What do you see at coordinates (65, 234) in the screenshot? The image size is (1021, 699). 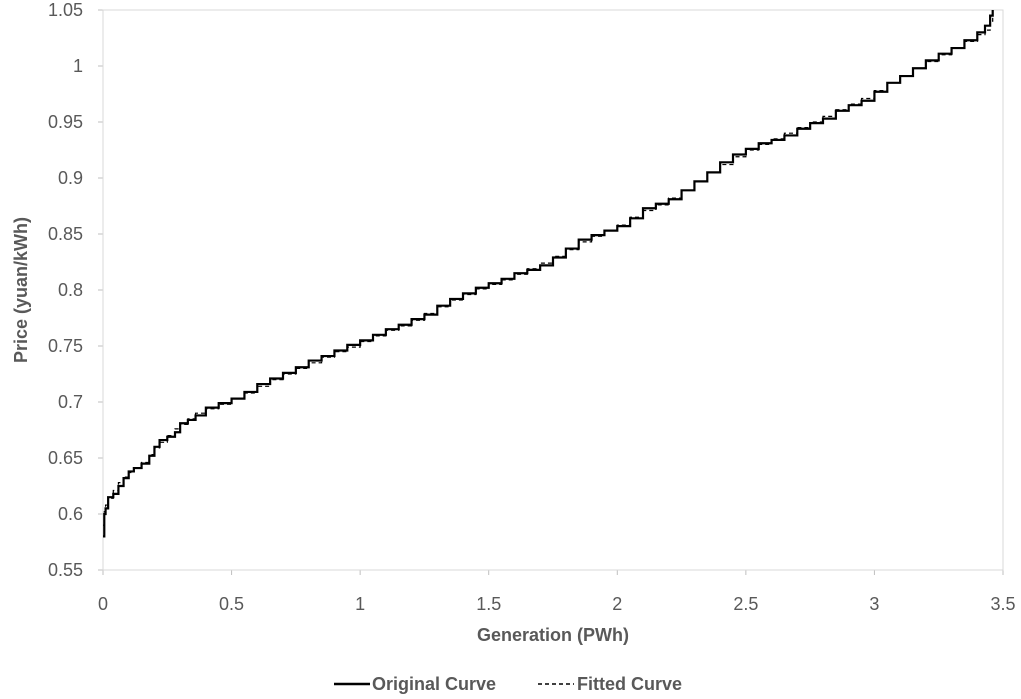 I see `y-tick-label: 0.85` at bounding box center [65, 234].